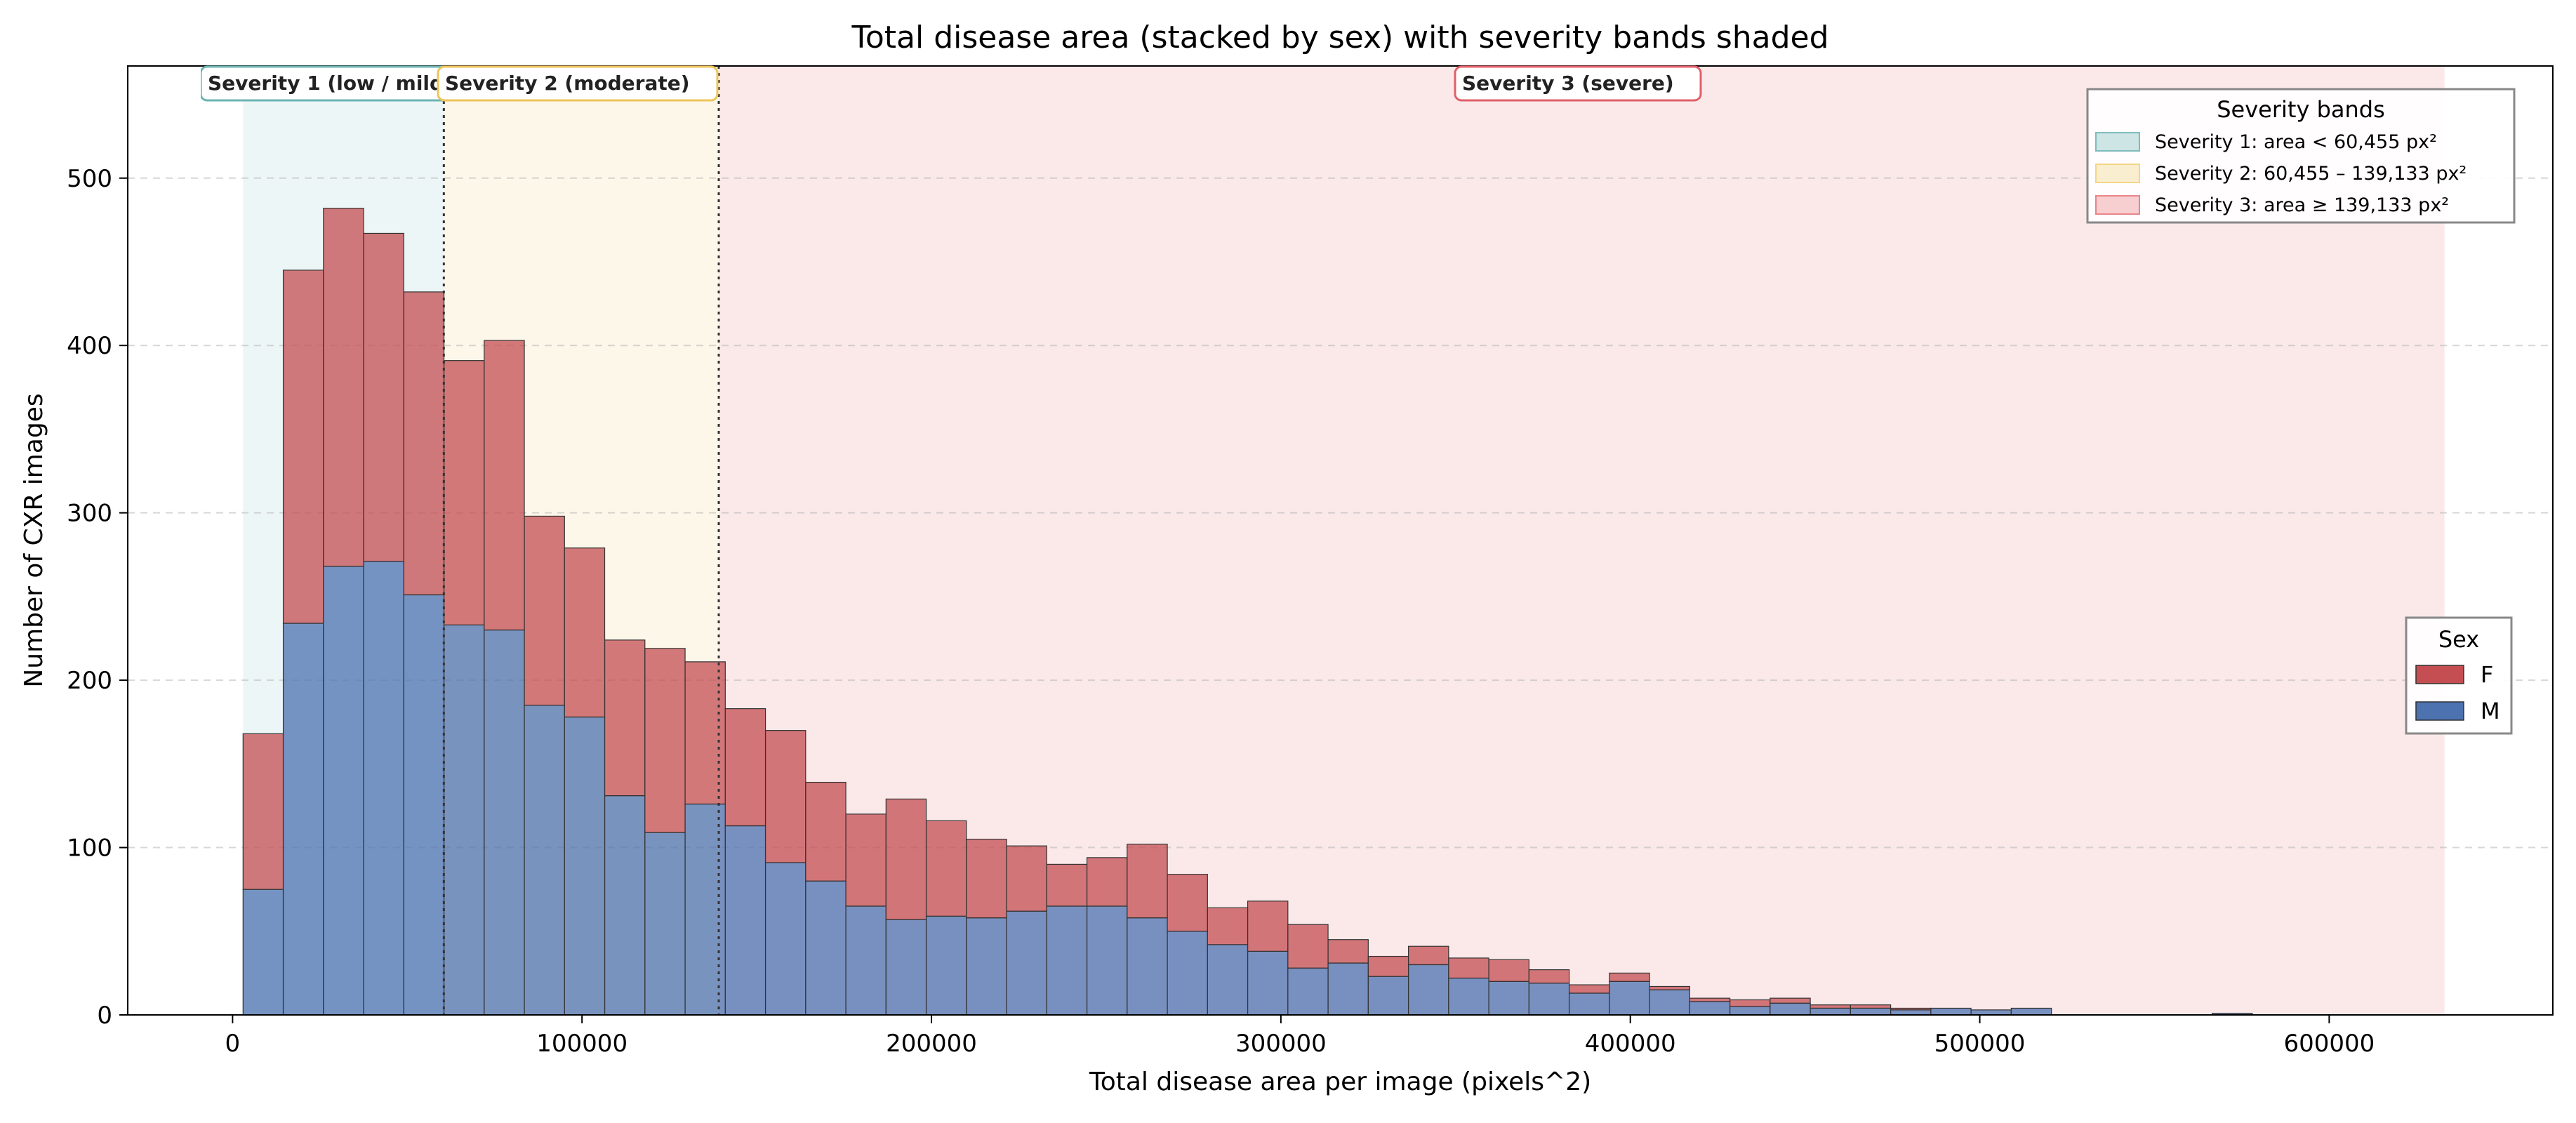 The image size is (2576, 1123). Describe the element at coordinates (1568, 83) in the screenshot. I see `band-tag-label: Severity 3 (severe)` at that location.